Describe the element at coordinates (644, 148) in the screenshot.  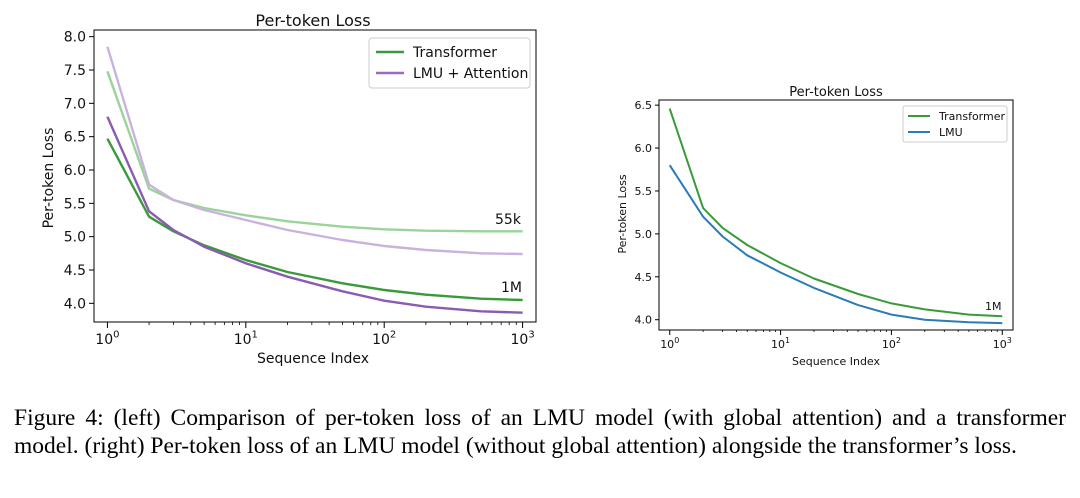
I see `right-y-tick-label: 6.0` at that location.